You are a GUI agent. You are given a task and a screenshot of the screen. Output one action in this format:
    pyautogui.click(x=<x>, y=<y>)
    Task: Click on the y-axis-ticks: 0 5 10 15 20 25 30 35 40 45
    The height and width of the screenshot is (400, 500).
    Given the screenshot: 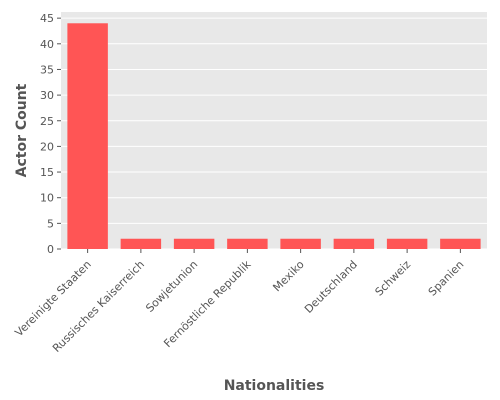 What is the action you would take?
    pyautogui.click(x=50, y=134)
    